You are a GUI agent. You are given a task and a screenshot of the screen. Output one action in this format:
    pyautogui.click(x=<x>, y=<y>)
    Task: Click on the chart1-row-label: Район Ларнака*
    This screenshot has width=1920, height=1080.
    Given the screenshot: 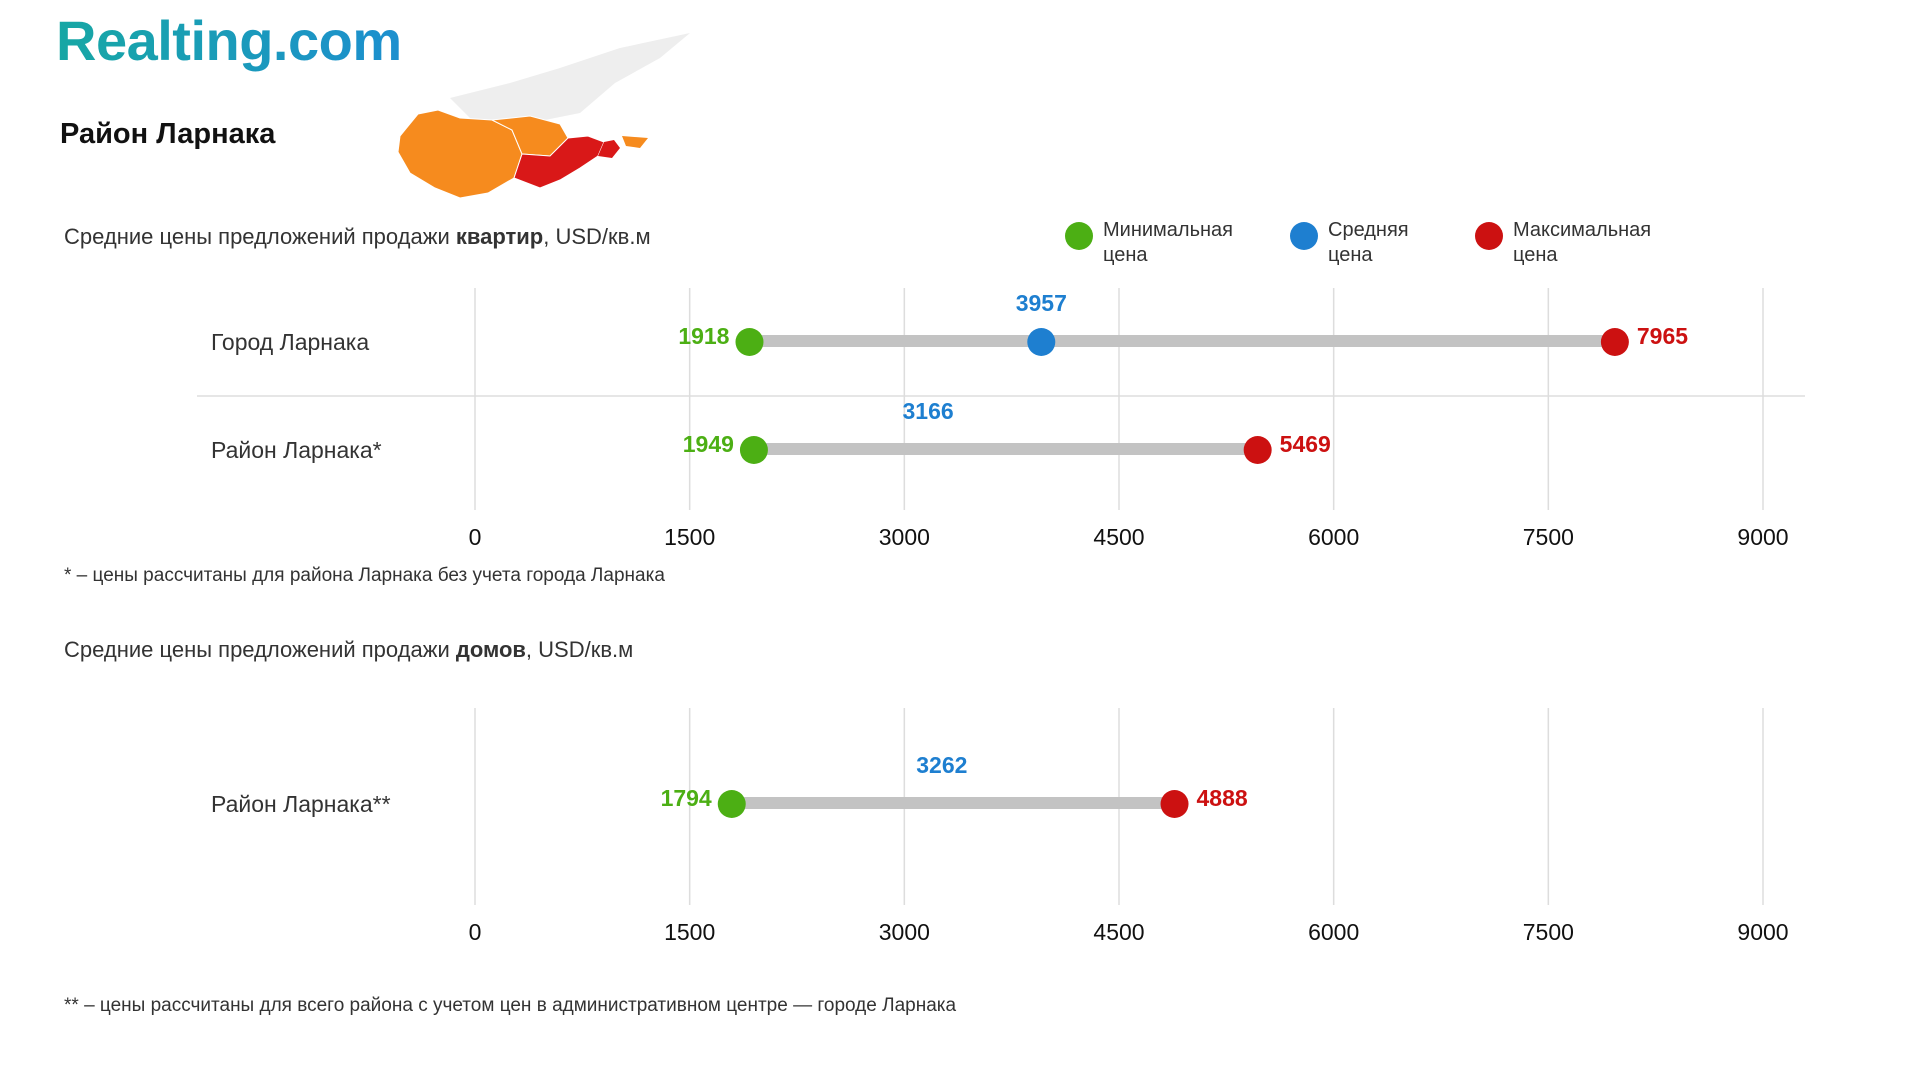 What is the action you would take?
    pyautogui.click(x=296, y=450)
    